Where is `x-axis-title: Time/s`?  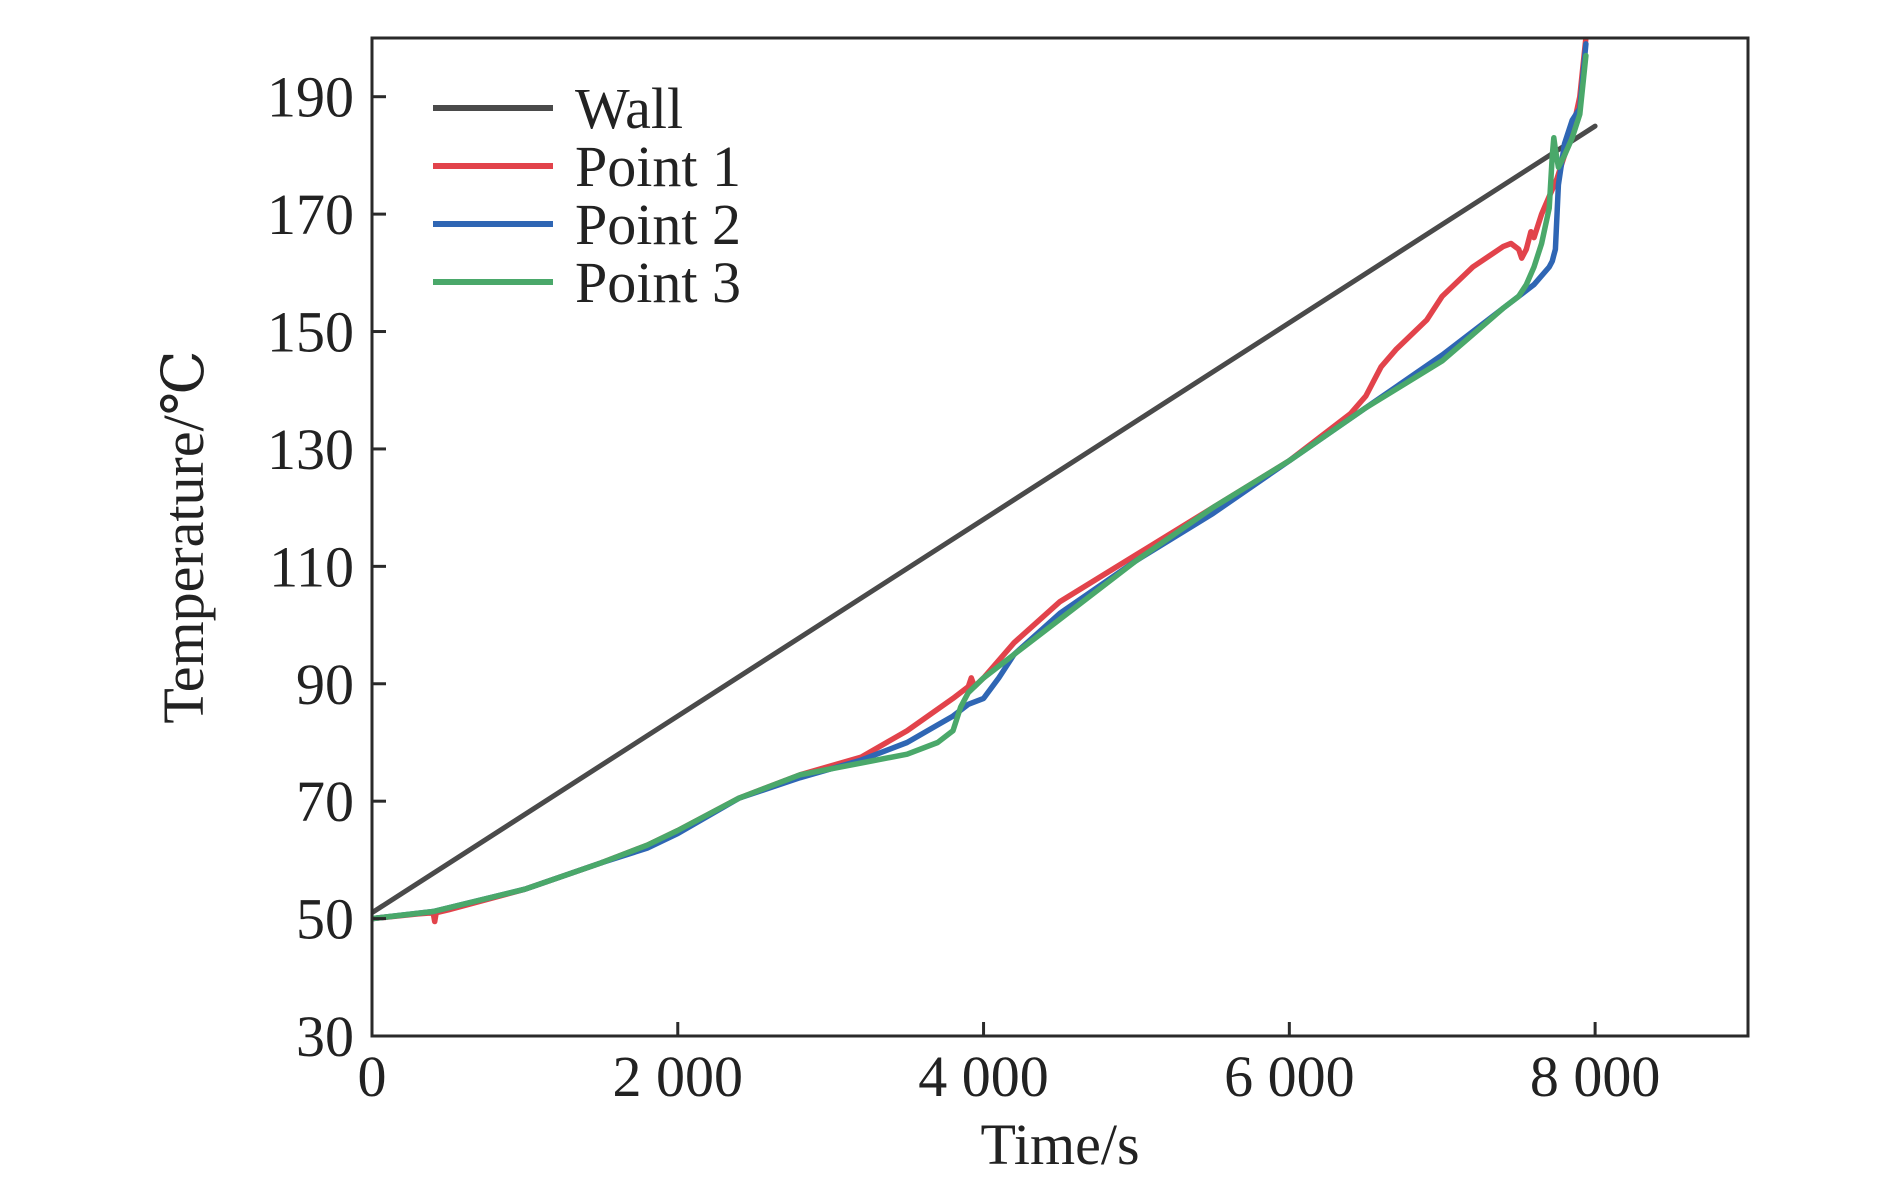 x-axis-title: Time/s is located at coordinates (1059, 1144).